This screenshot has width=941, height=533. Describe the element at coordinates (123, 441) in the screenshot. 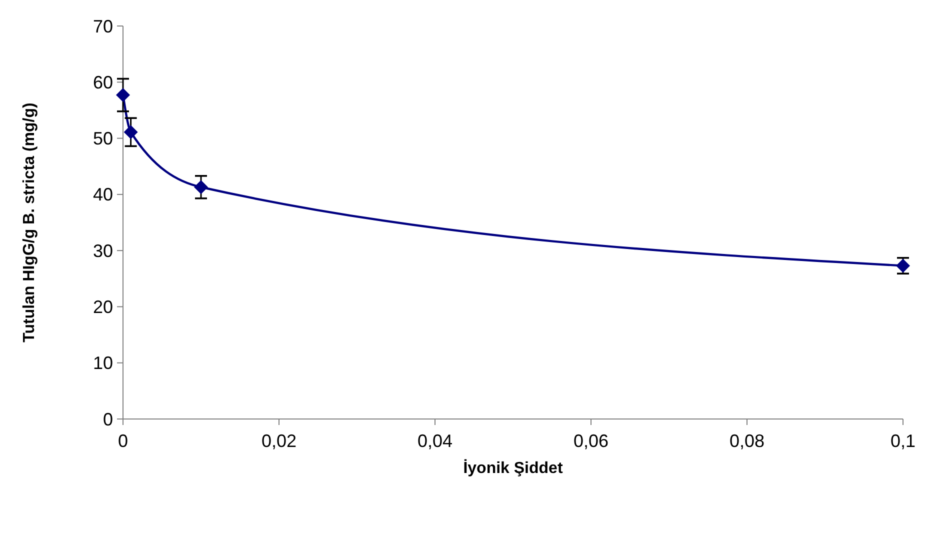

I see `x-tick-label: 0` at that location.